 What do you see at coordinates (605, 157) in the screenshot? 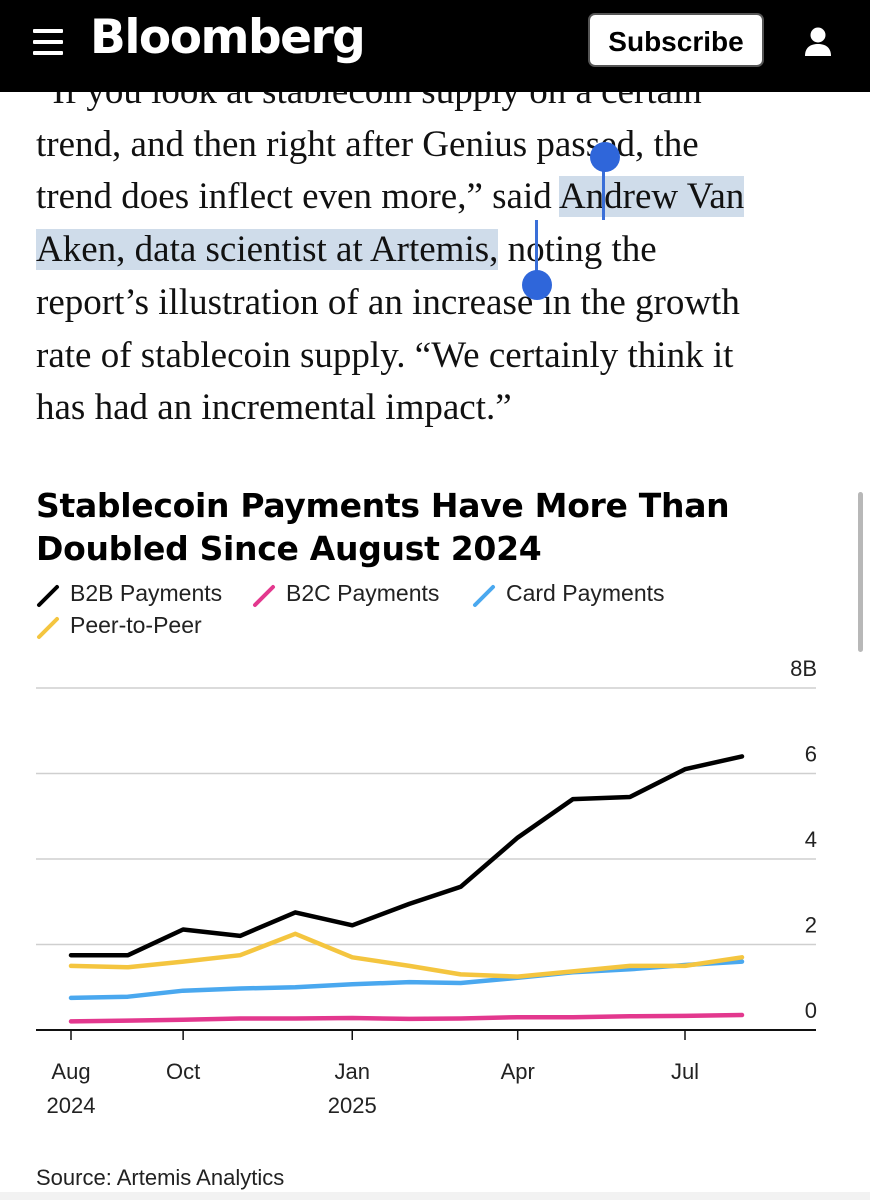
I see `selection-start-handle` at bounding box center [605, 157].